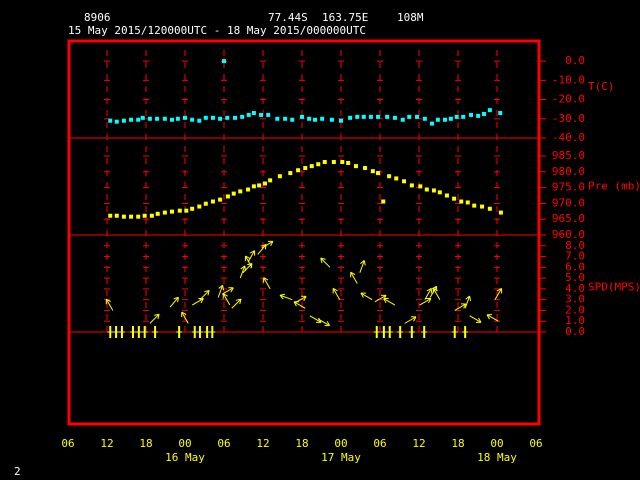  Describe the element at coordinates (568, 137) in the screenshot. I see `y-tick-label: -40.0` at that location.